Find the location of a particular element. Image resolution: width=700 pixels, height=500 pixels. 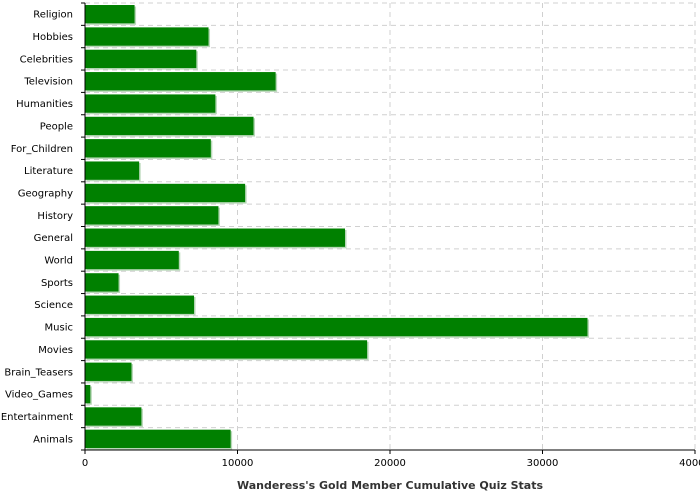

bar-for-children is located at coordinates (148, 148).